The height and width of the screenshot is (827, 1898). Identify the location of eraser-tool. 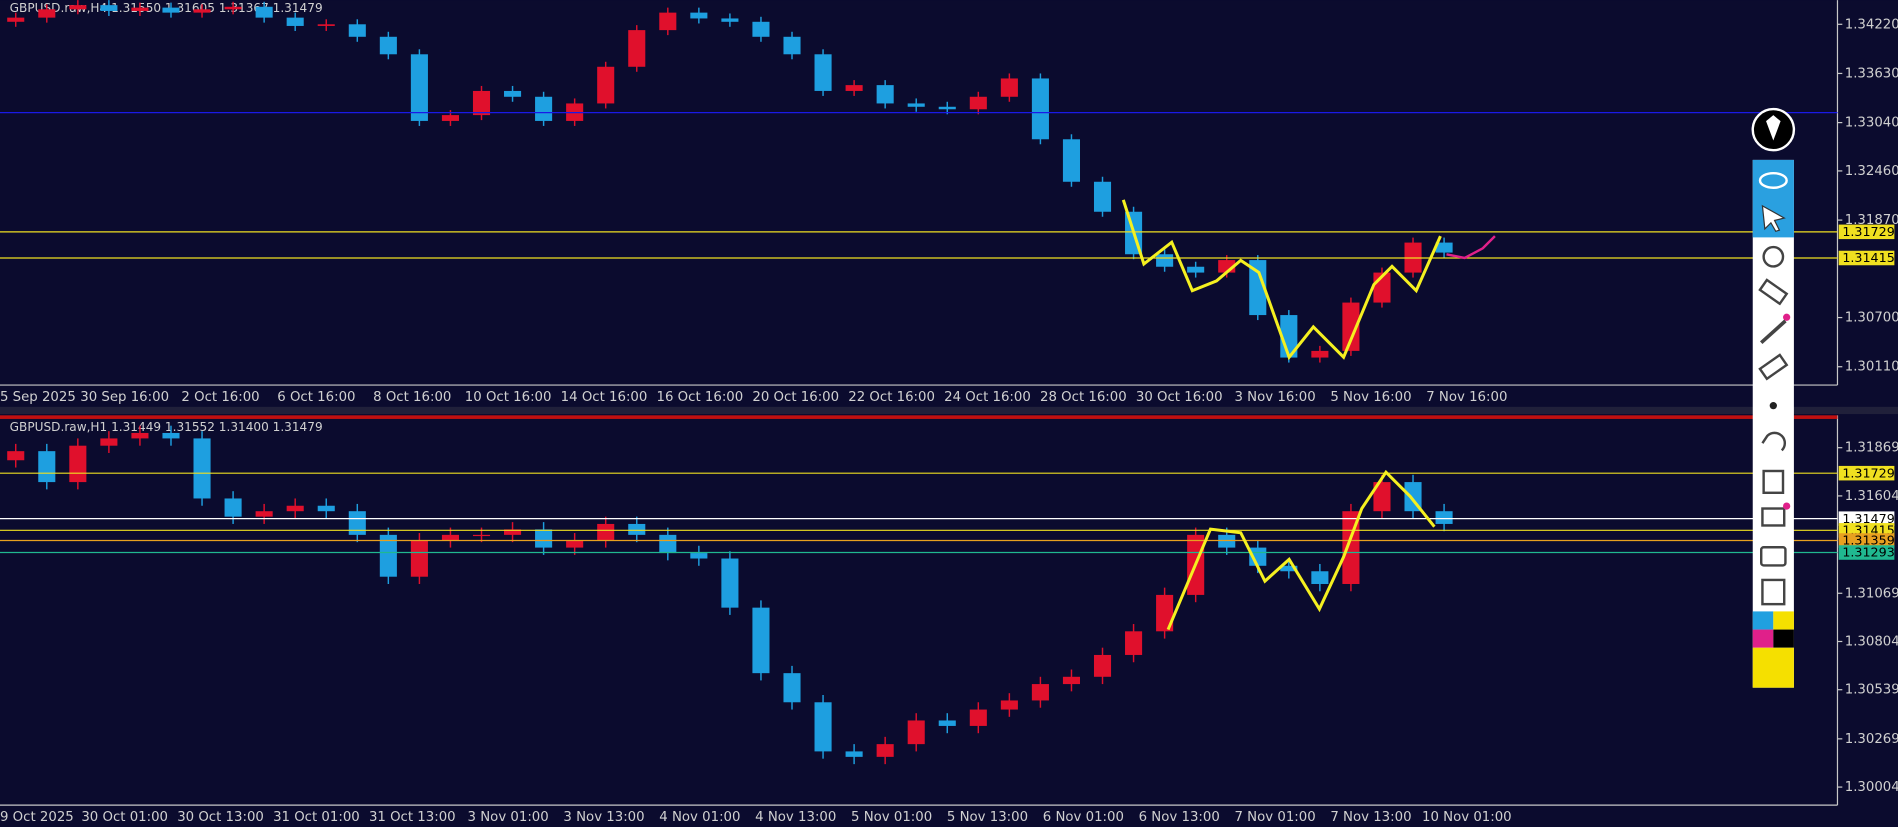
(1773, 367).